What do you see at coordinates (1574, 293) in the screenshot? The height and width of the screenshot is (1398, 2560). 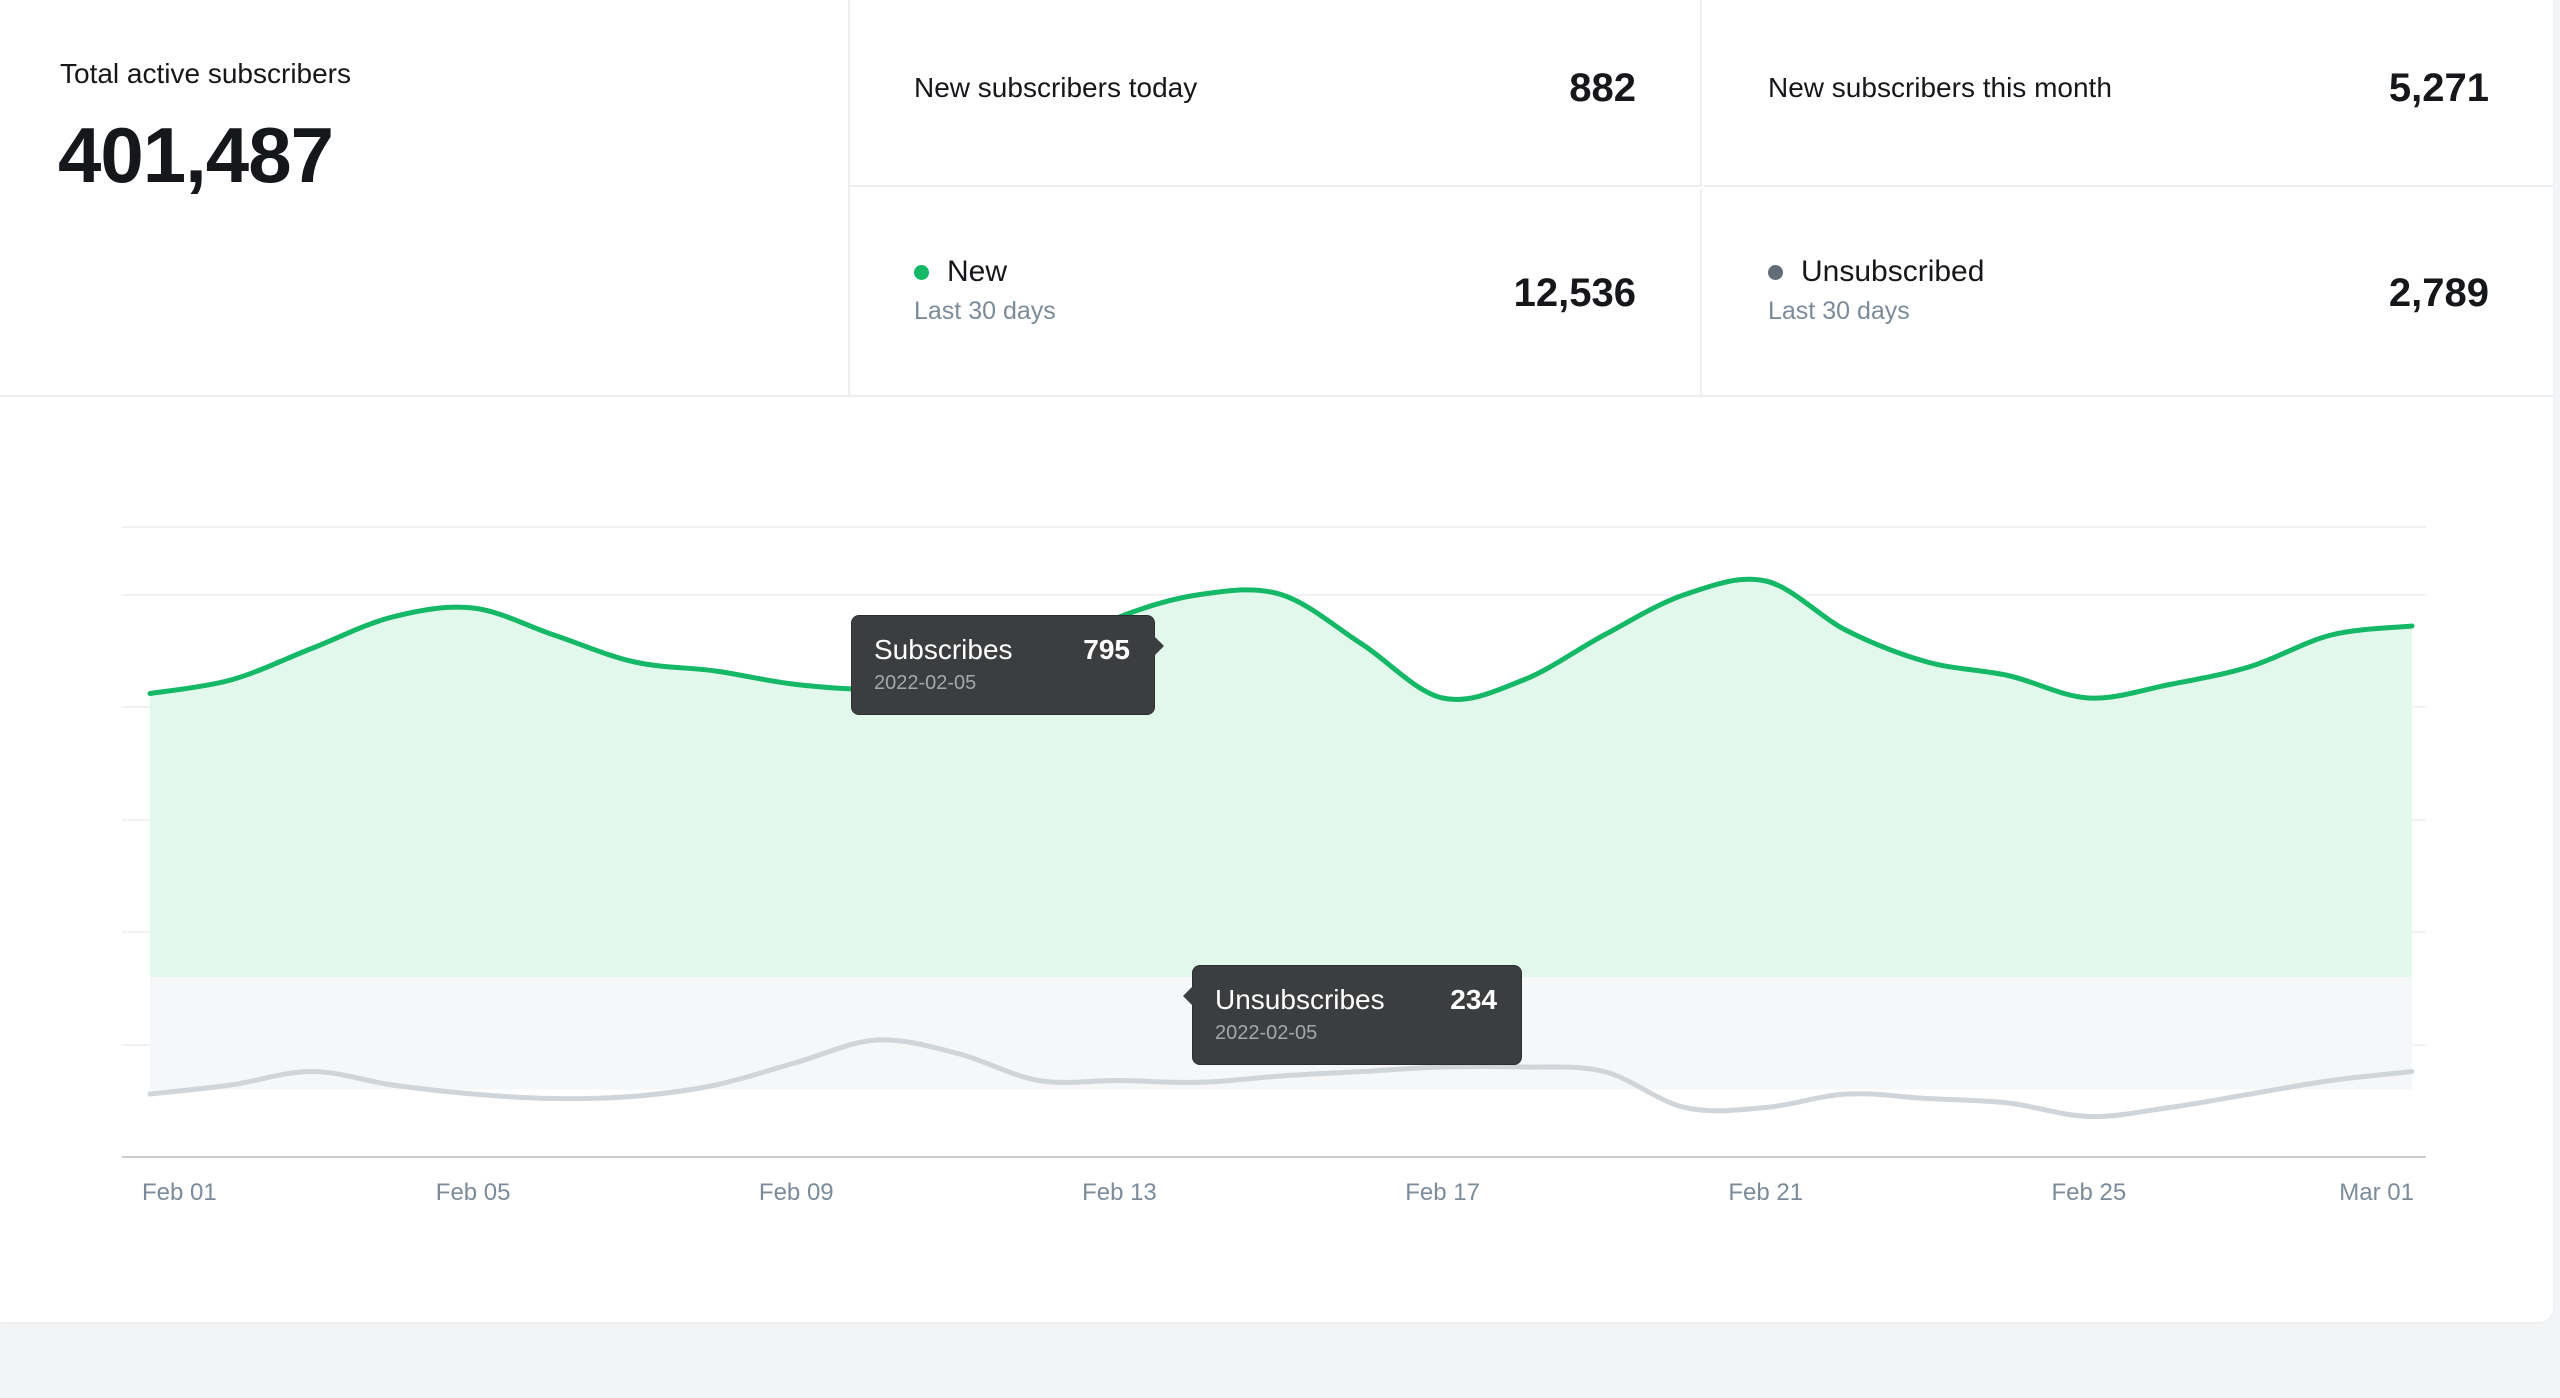 I see `new-30d-value: 12,536` at bounding box center [1574, 293].